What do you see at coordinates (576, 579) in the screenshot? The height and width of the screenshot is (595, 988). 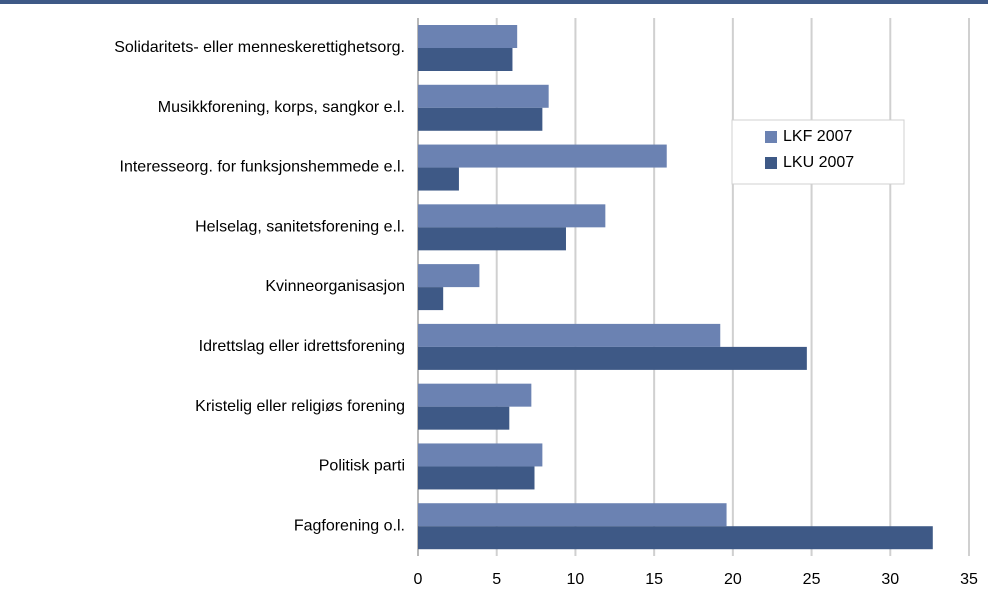 I see `x-tick-label: 10` at bounding box center [576, 579].